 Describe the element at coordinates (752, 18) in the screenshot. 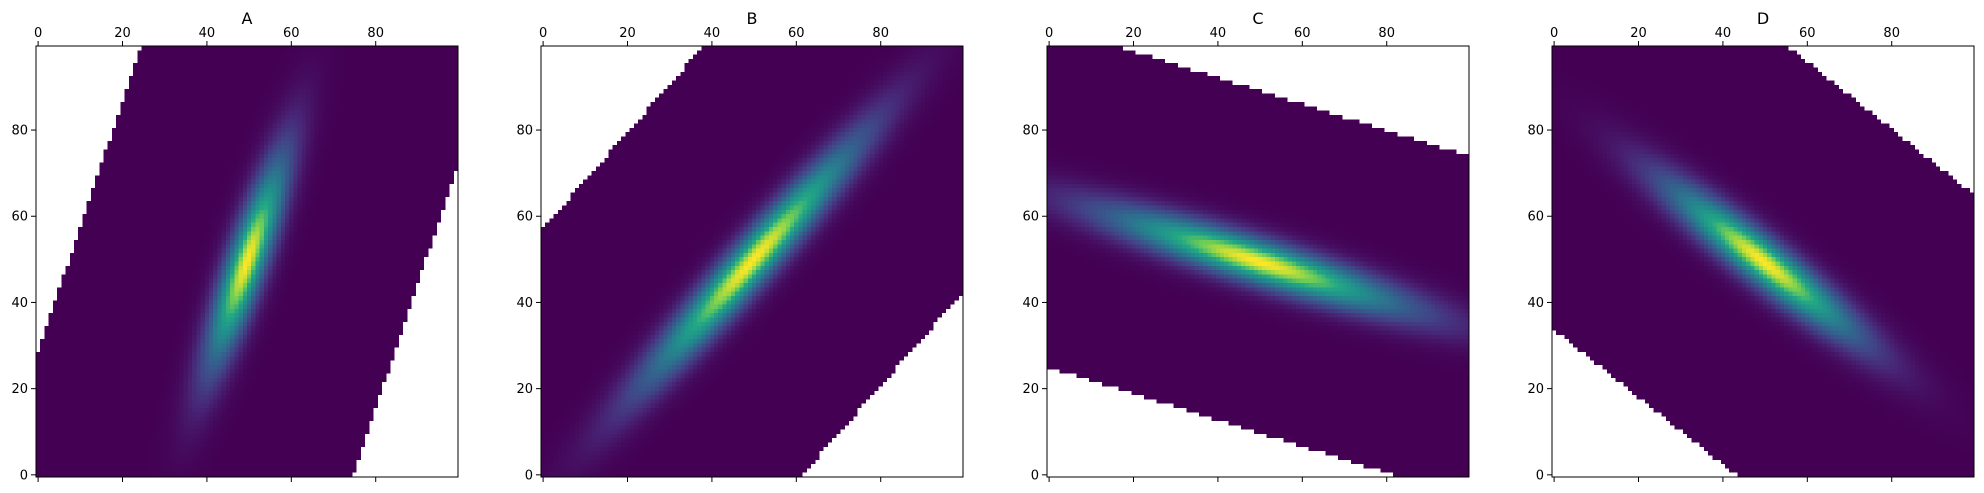

I see `panel-title: B` at that location.